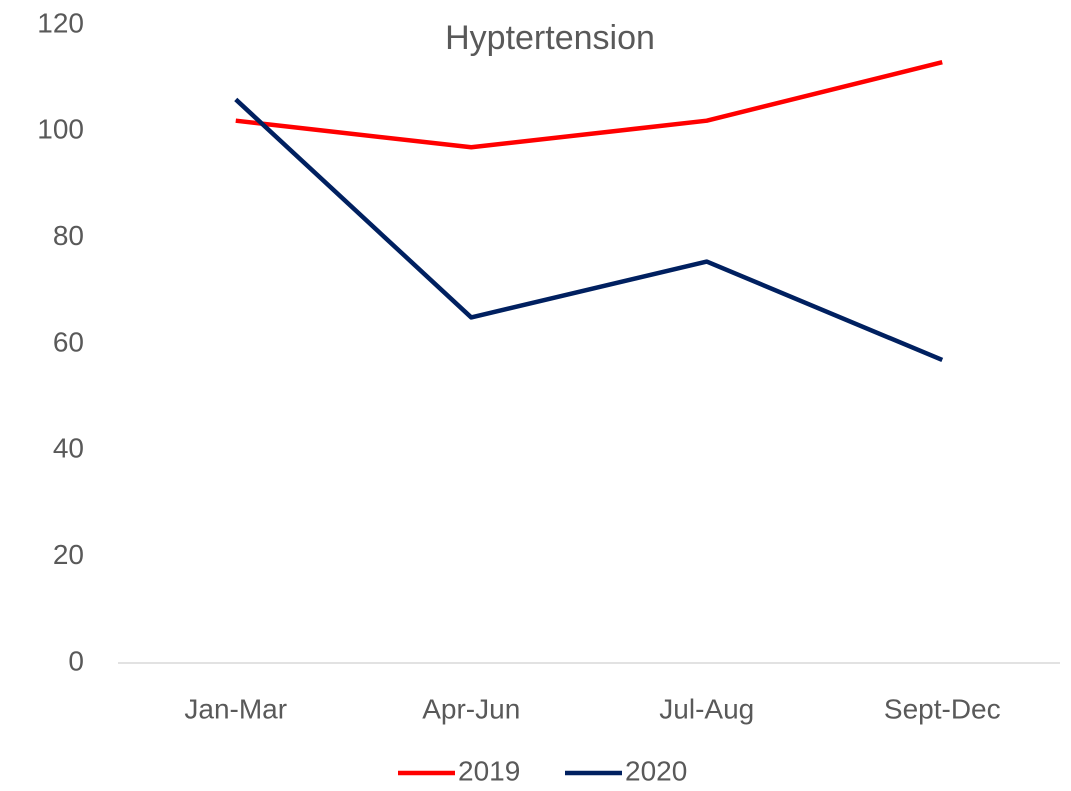  Describe the element at coordinates (76, 660) in the screenshot. I see `y-tick-label: 0` at that location.